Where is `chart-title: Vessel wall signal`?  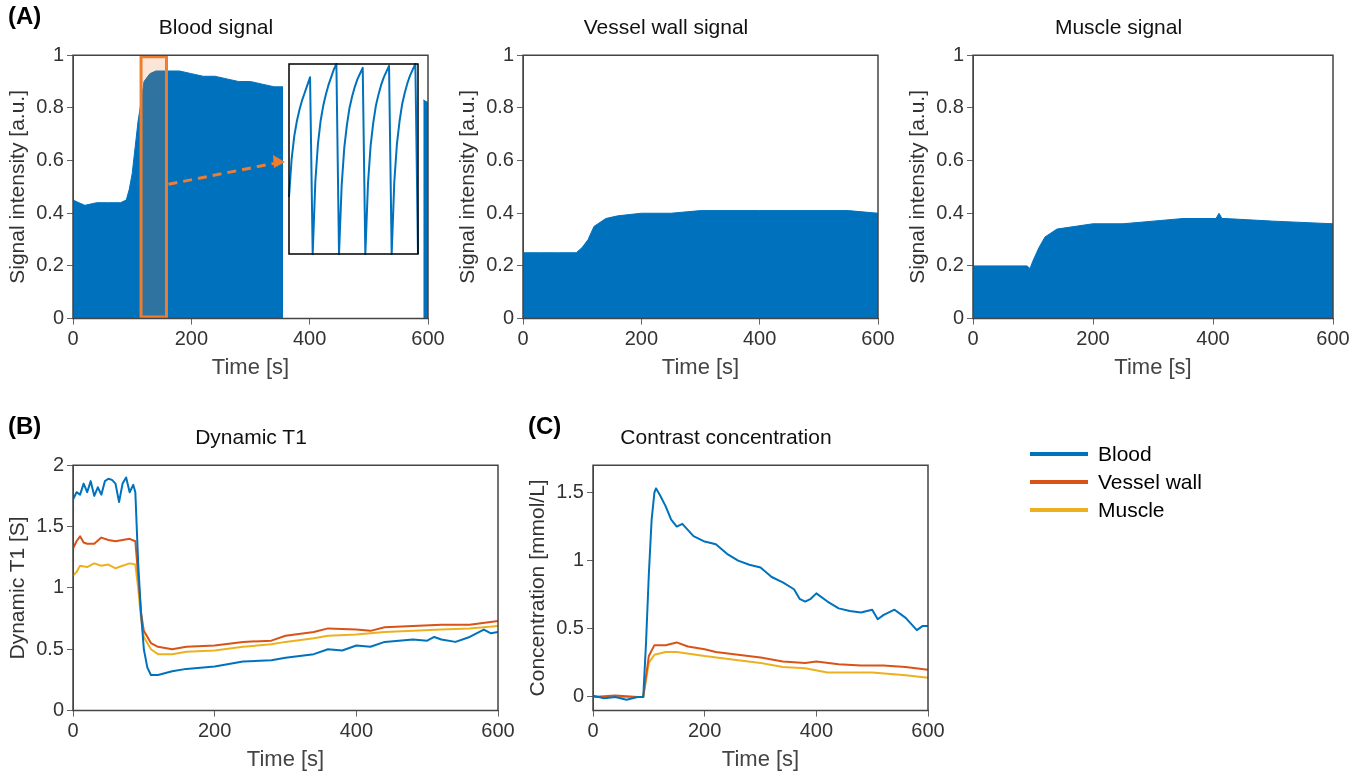 chart-title: Vessel wall signal is located at coordinates (666, 27).